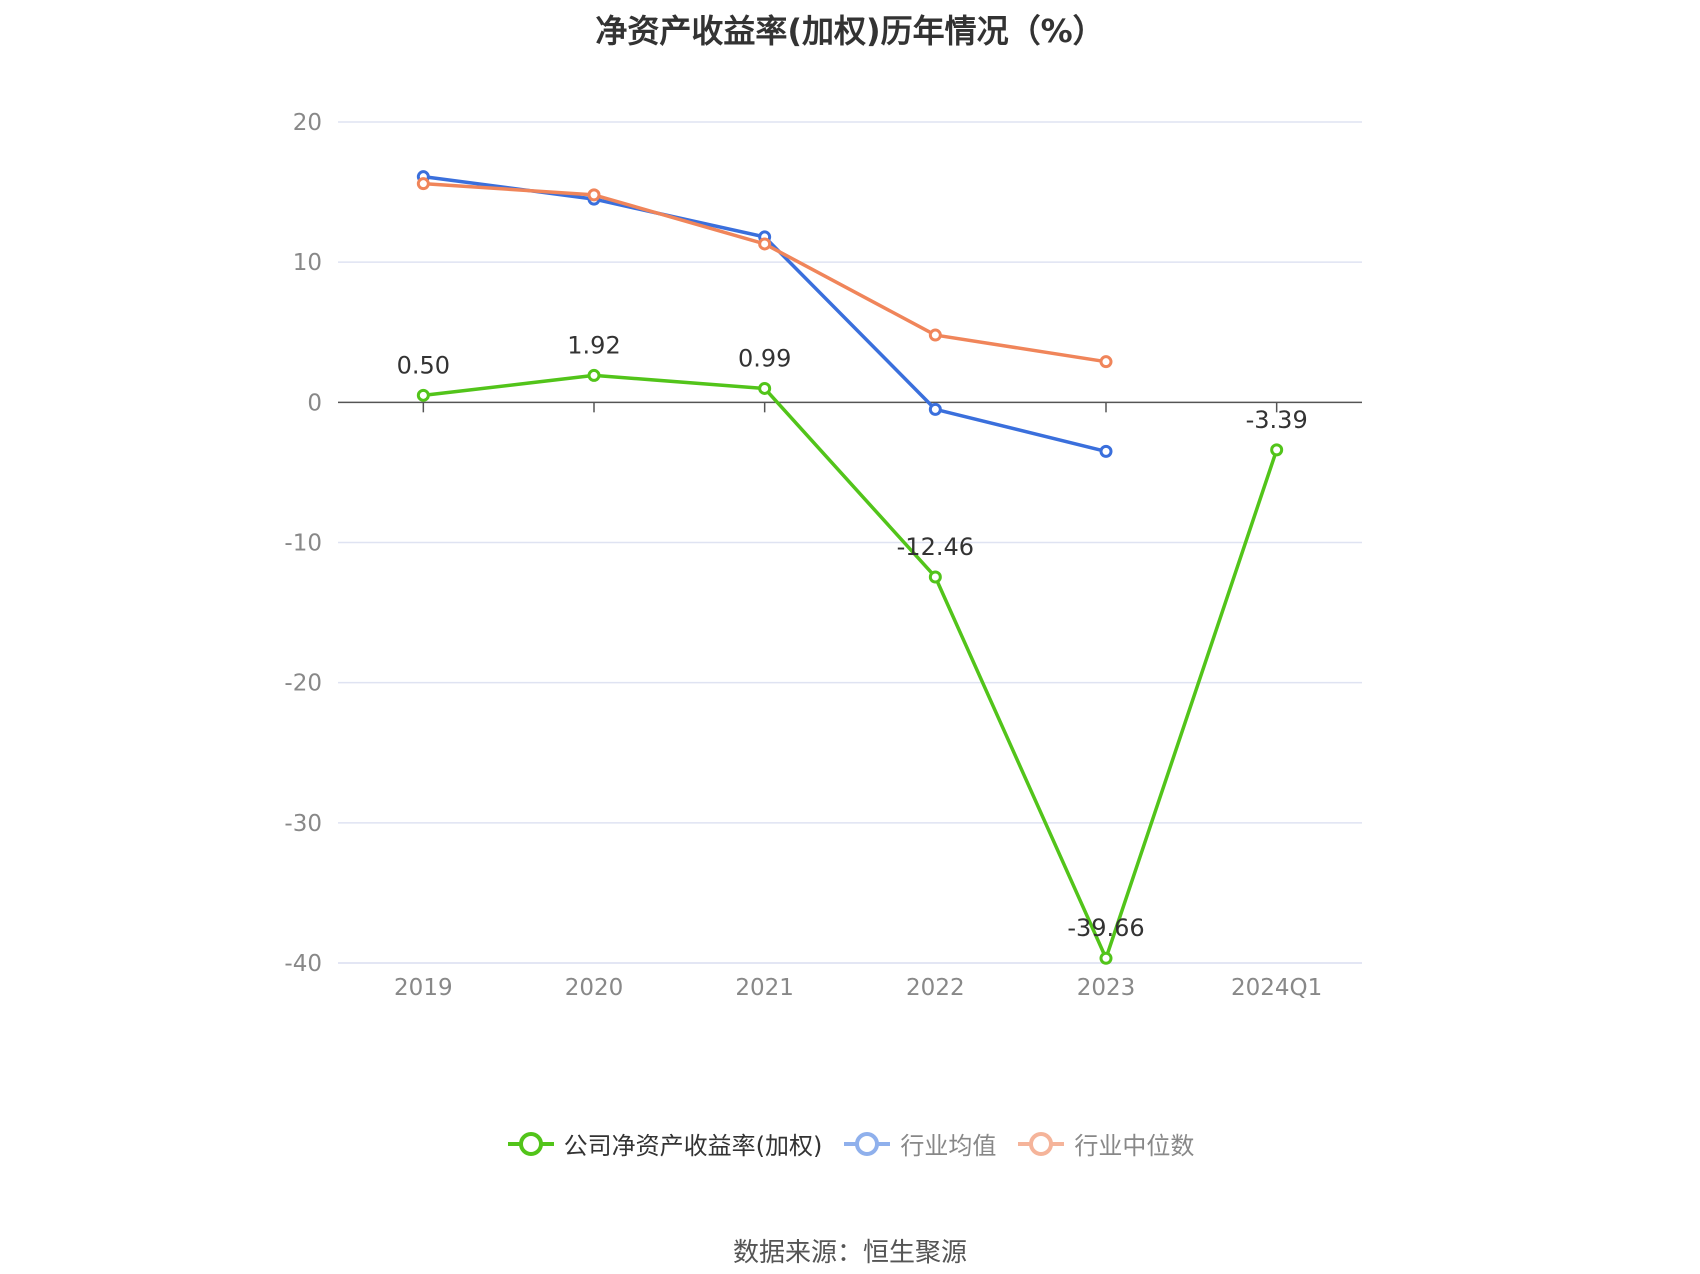 This screenshot has height=1274, width=1700. I want to click on y-tick-label: -30, so click(303, 824).